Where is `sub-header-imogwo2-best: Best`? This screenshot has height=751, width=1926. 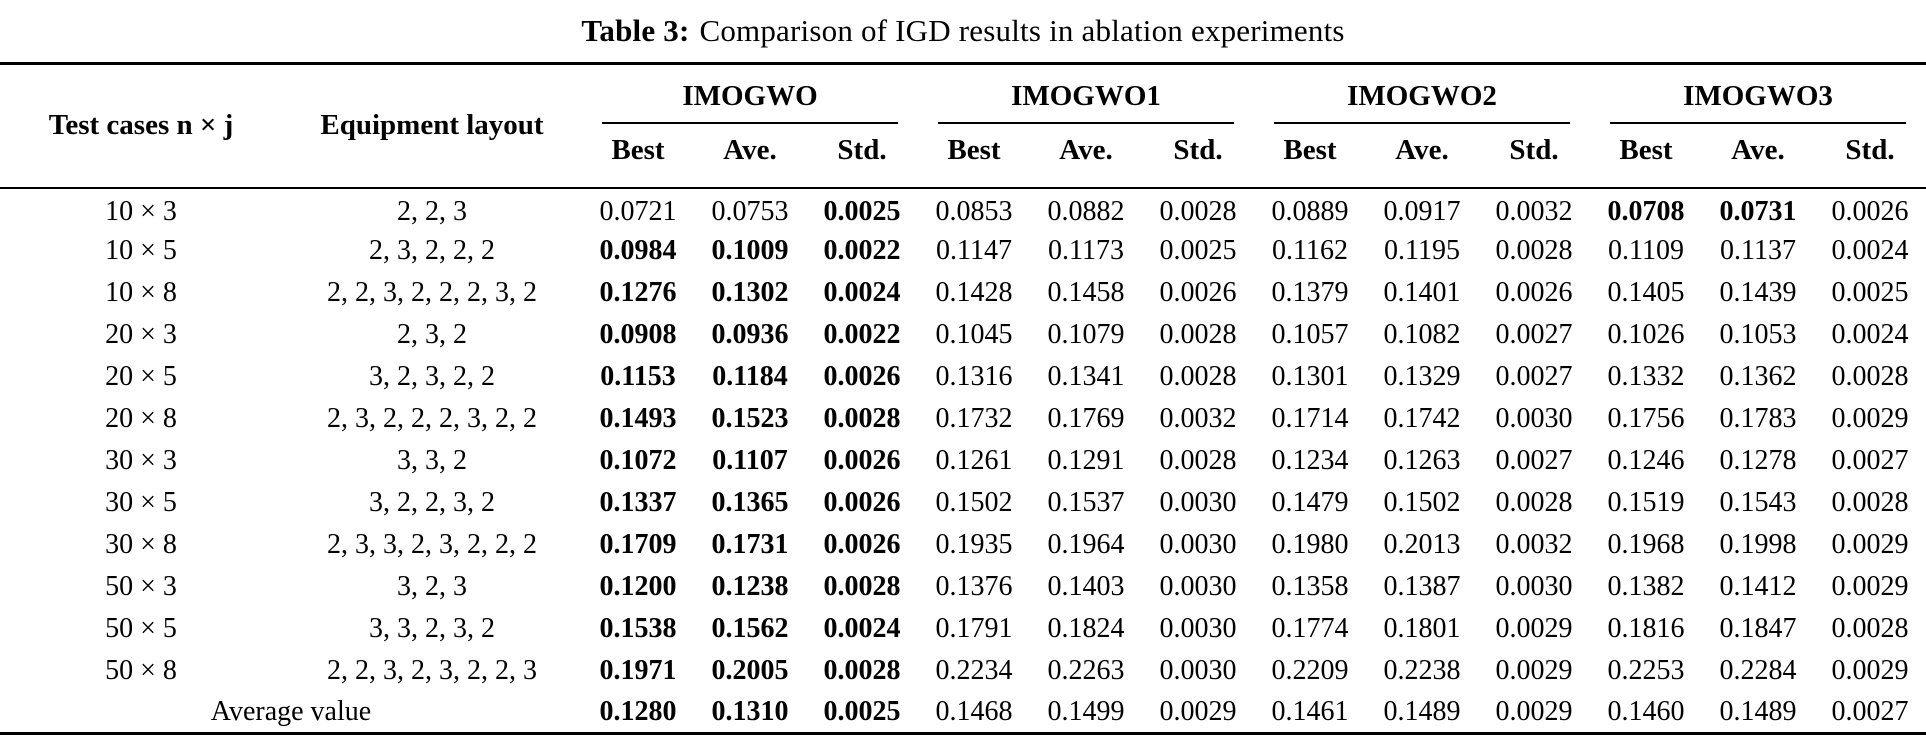
sub-header-imogwo2-best: Best is located at coordinates (1310, 156).